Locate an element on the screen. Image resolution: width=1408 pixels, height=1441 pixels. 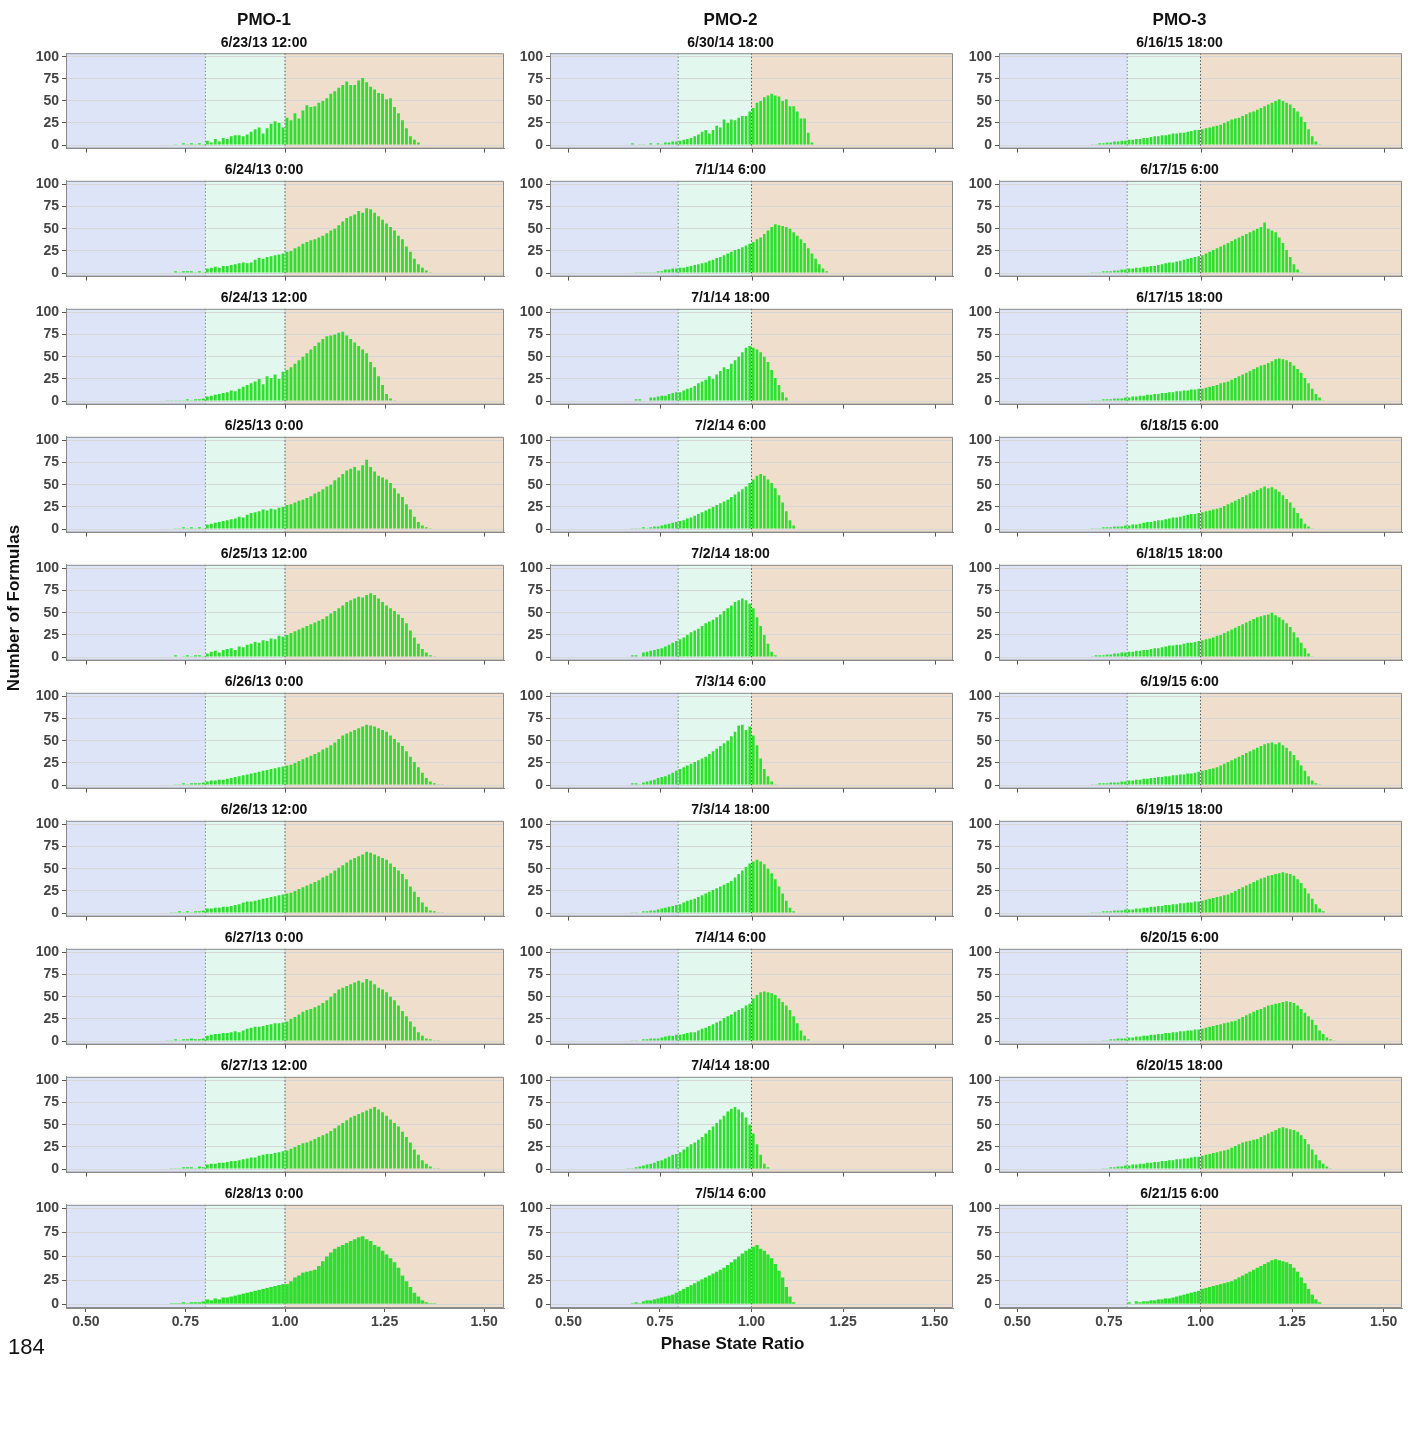
x-tick-label: 0.75 is located at coordinates (1109, 1321).